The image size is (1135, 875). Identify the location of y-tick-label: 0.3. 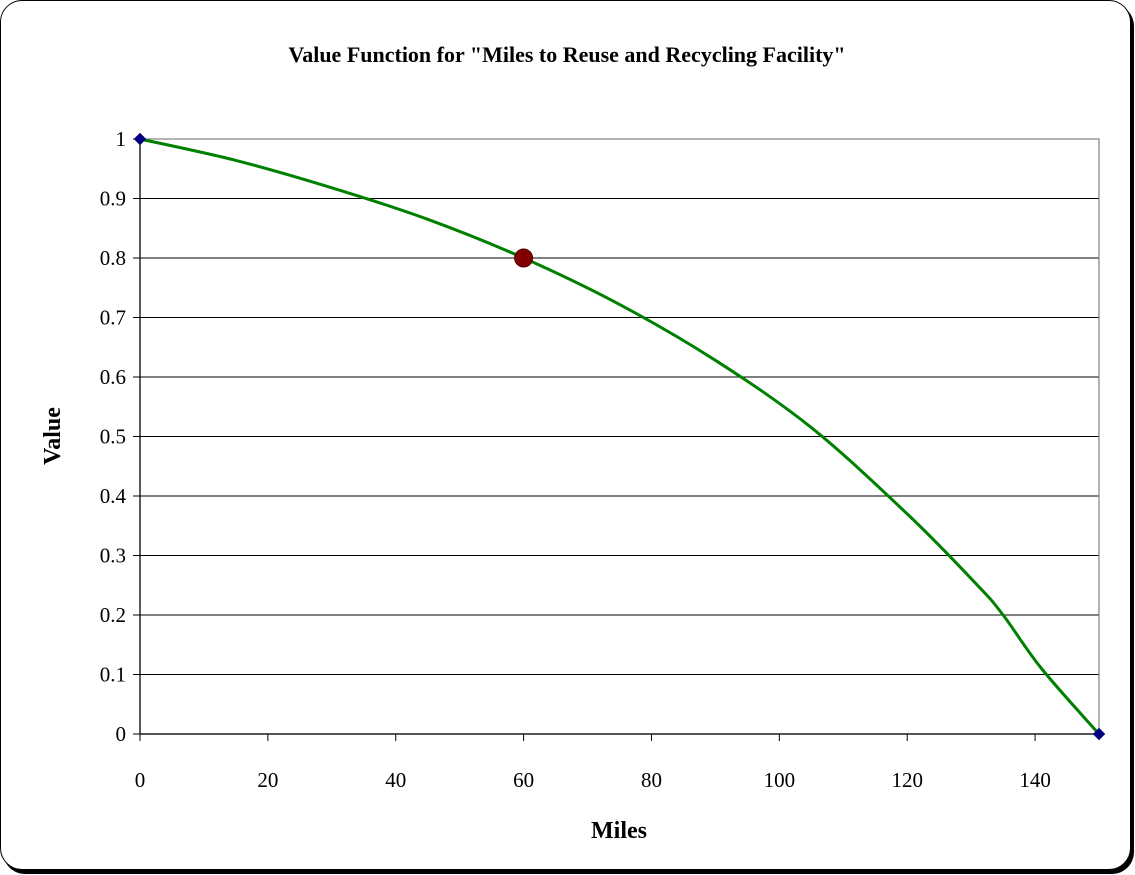
(113, 556).